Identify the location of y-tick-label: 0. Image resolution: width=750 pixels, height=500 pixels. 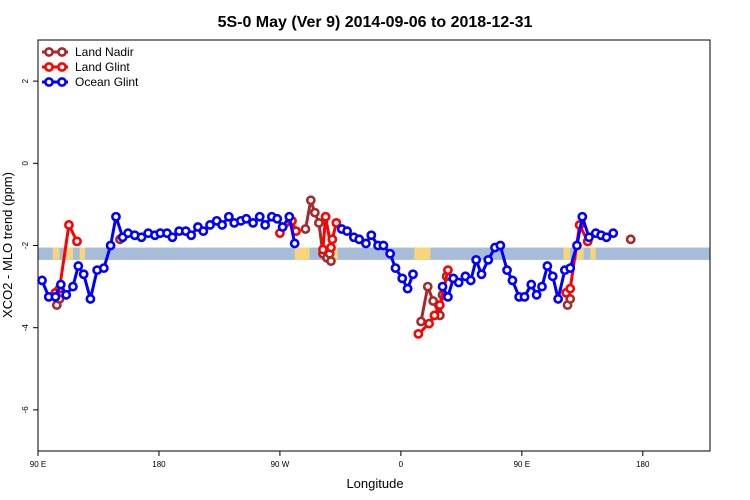
(25, 163).